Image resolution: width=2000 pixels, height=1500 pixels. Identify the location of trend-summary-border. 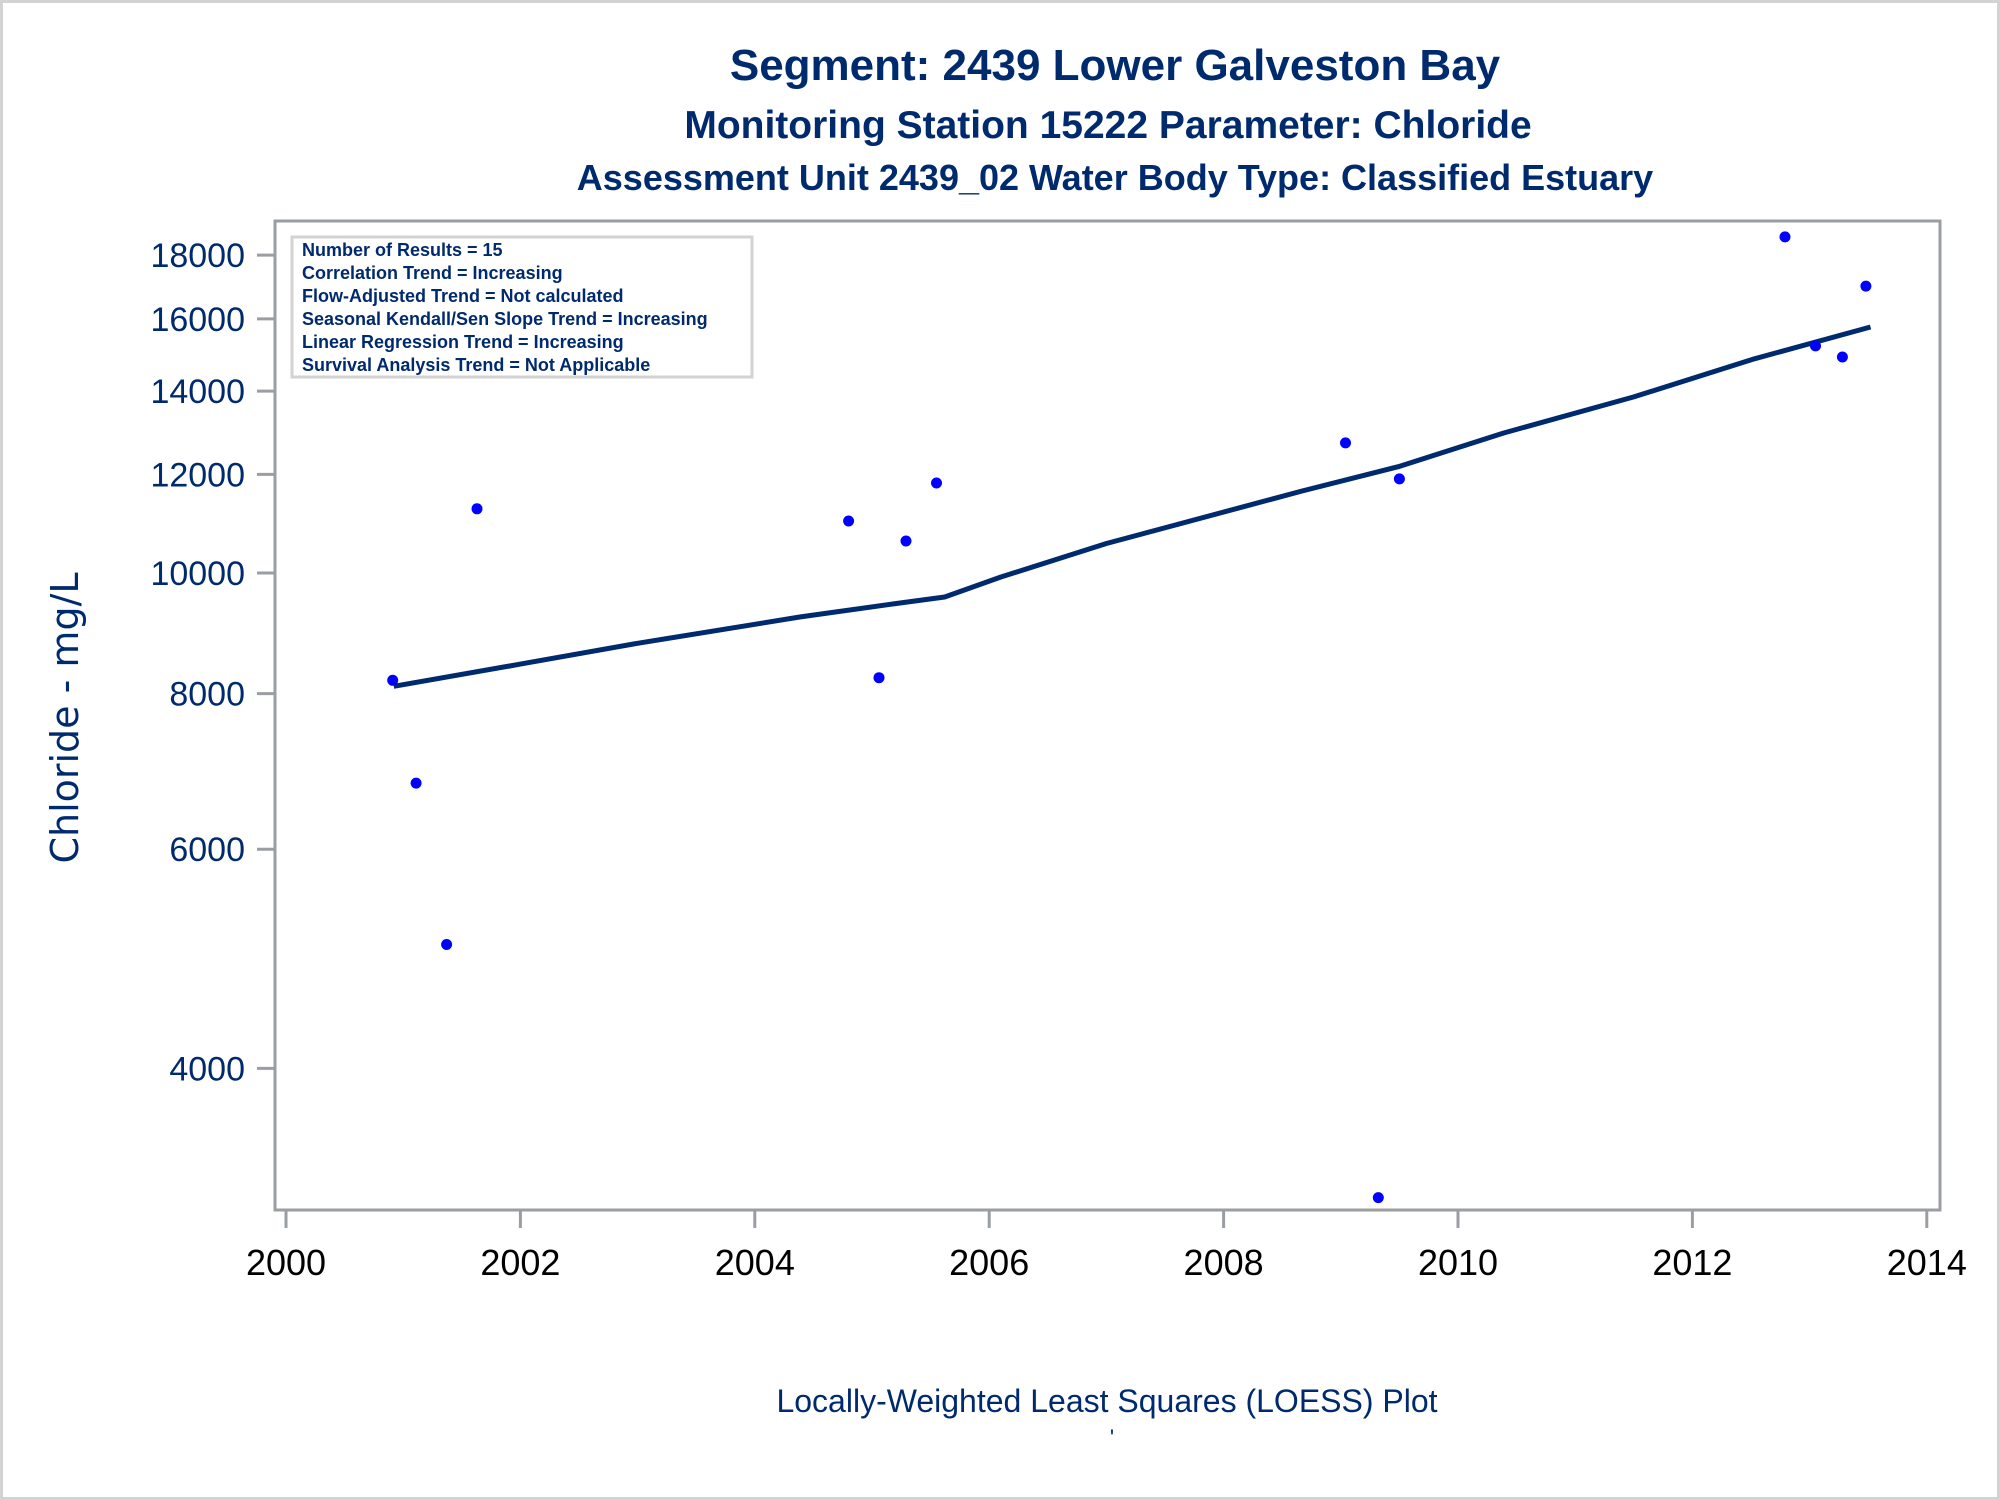
(522, 307).